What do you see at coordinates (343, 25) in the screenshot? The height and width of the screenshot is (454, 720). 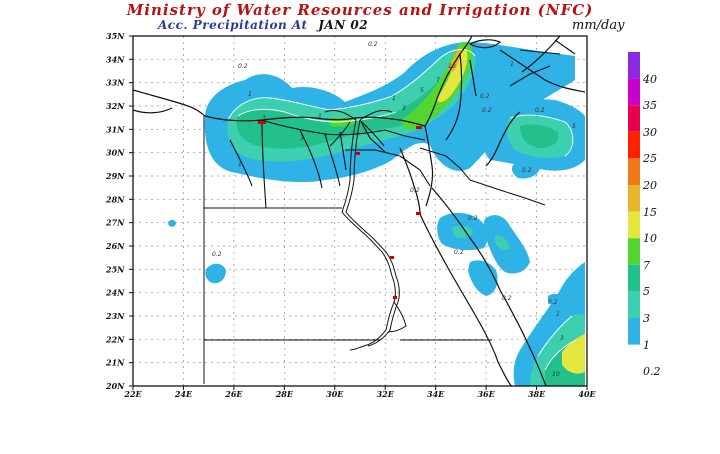 I see `forecast-date: JAN 02` at bounding box center [343, 25].